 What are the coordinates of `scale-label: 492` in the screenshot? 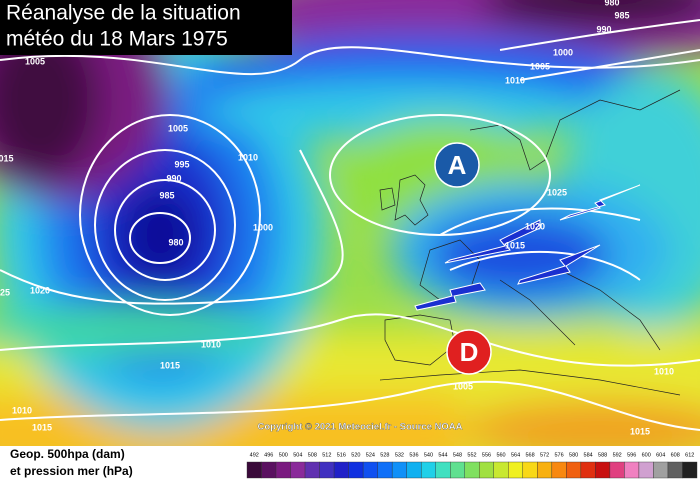 It's located at (254, 455).